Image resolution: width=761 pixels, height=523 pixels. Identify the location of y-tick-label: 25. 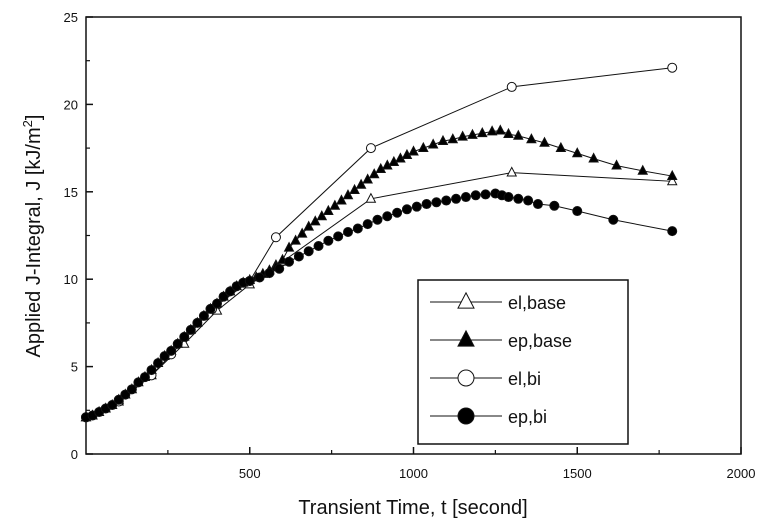
(71, 17).